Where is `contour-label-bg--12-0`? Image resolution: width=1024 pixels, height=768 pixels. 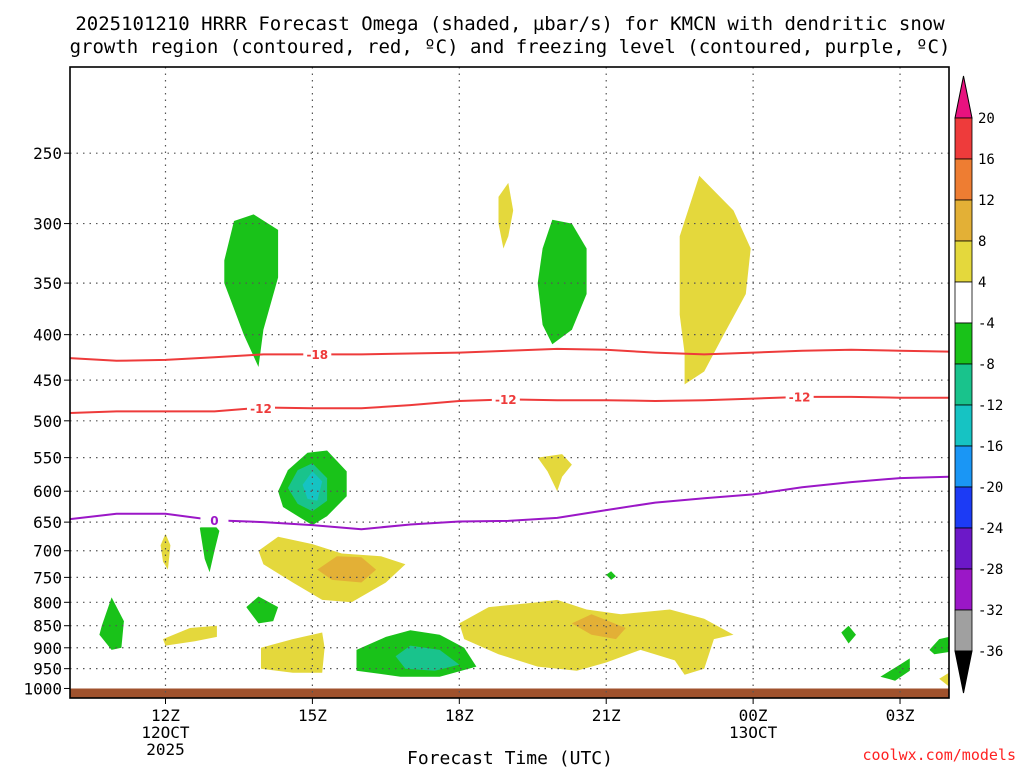 contour-label-bg--12-0 is located at coordinates (260, 408).